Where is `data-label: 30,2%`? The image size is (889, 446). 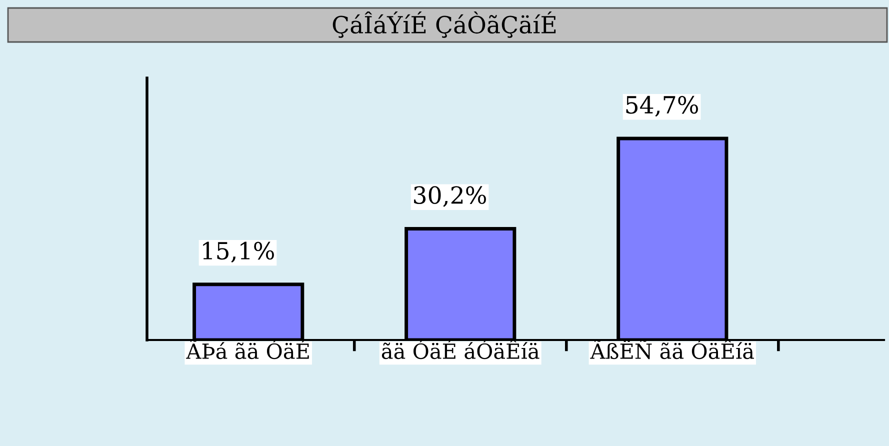
data-label: 30,2% is located at coordinates (450, 196).